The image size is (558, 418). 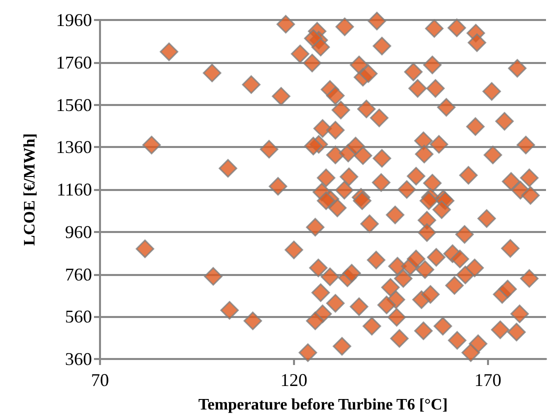 I want to click on y-tick-label: 760, so click(x=78, y=274).